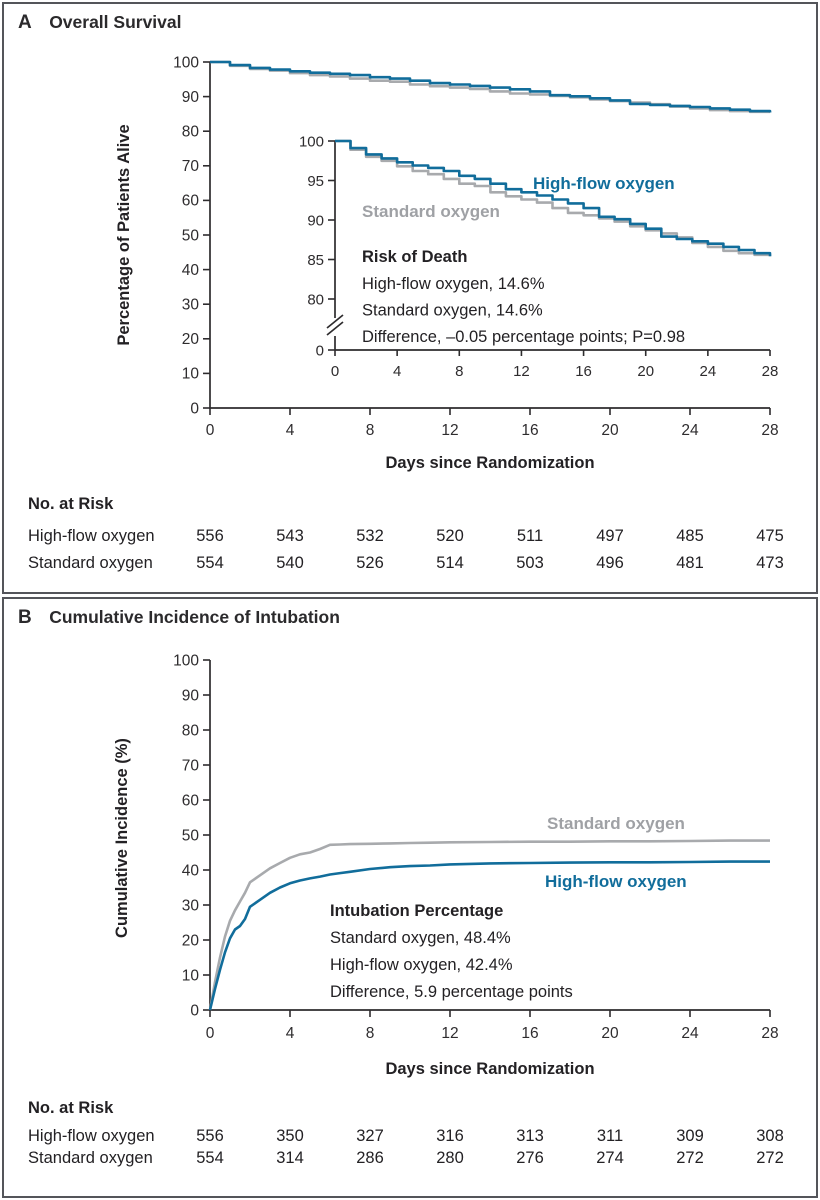 The image size is (820, 1200). Describe the element at coordinates (450, 1158) in the screenshot. I see `risk-value: 280` at that location.